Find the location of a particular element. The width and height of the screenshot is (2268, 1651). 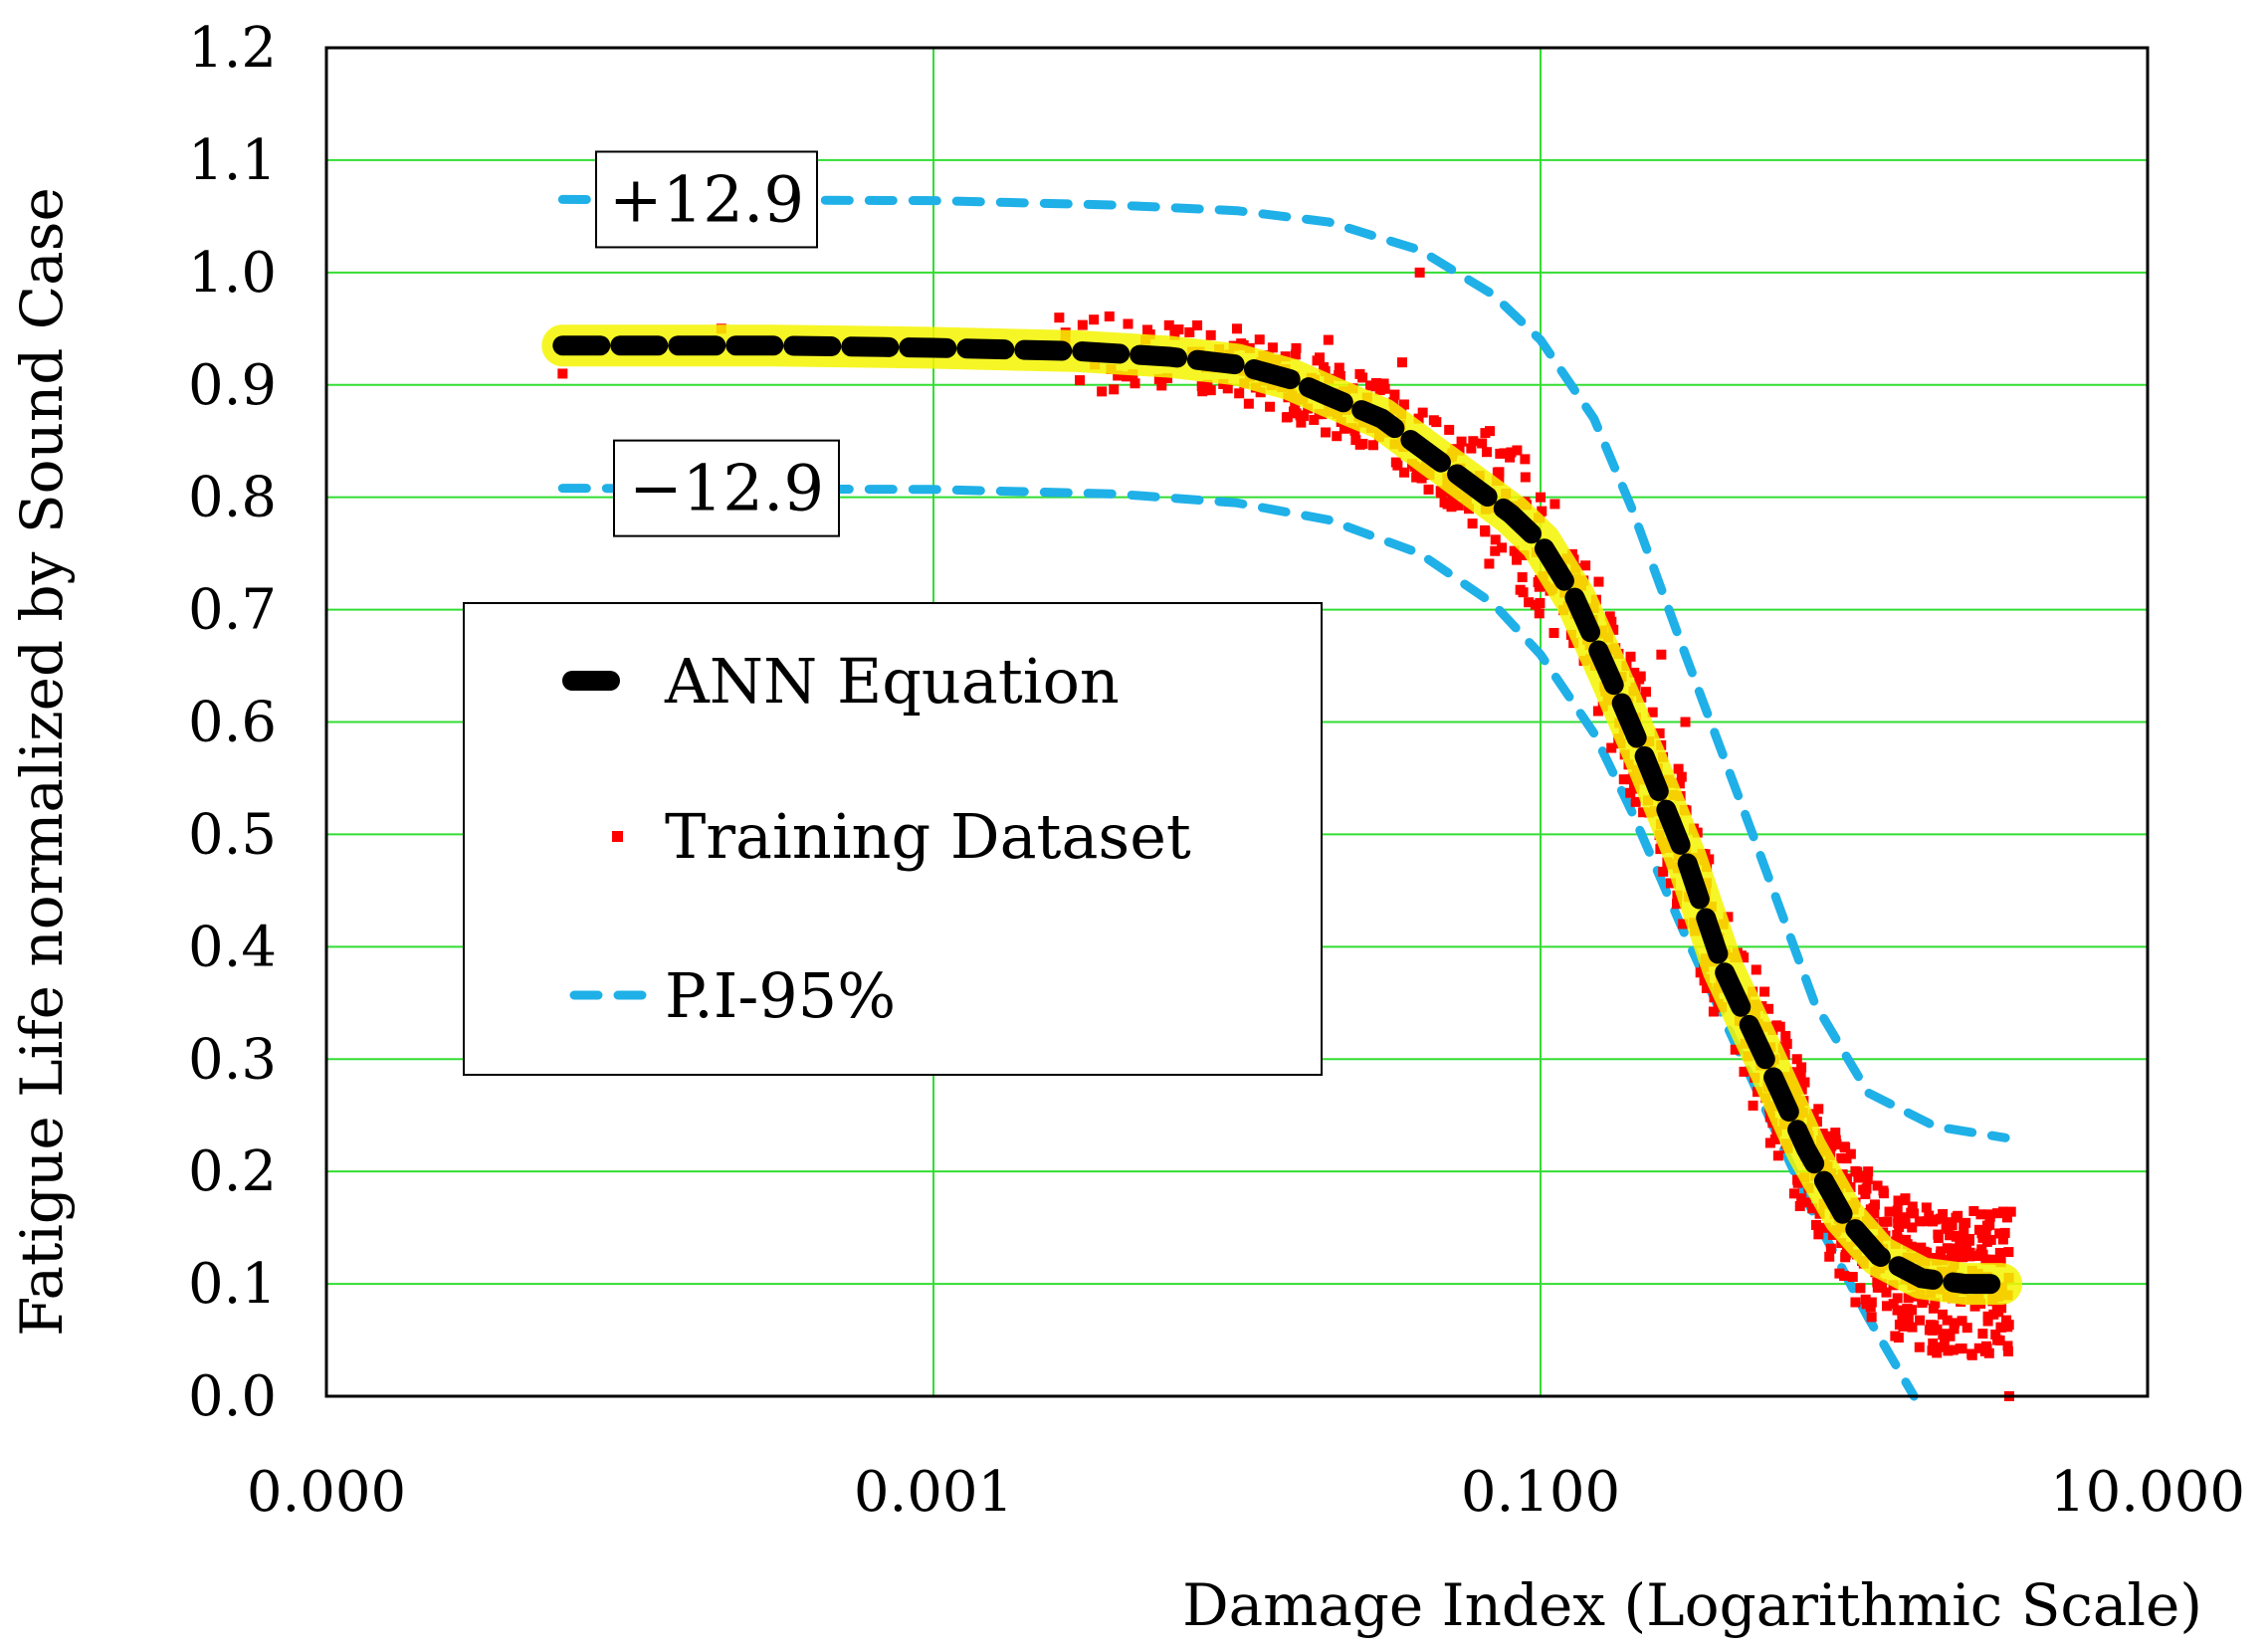

x-tick-label: 0.100 is located at coordinates (1540, 1492).